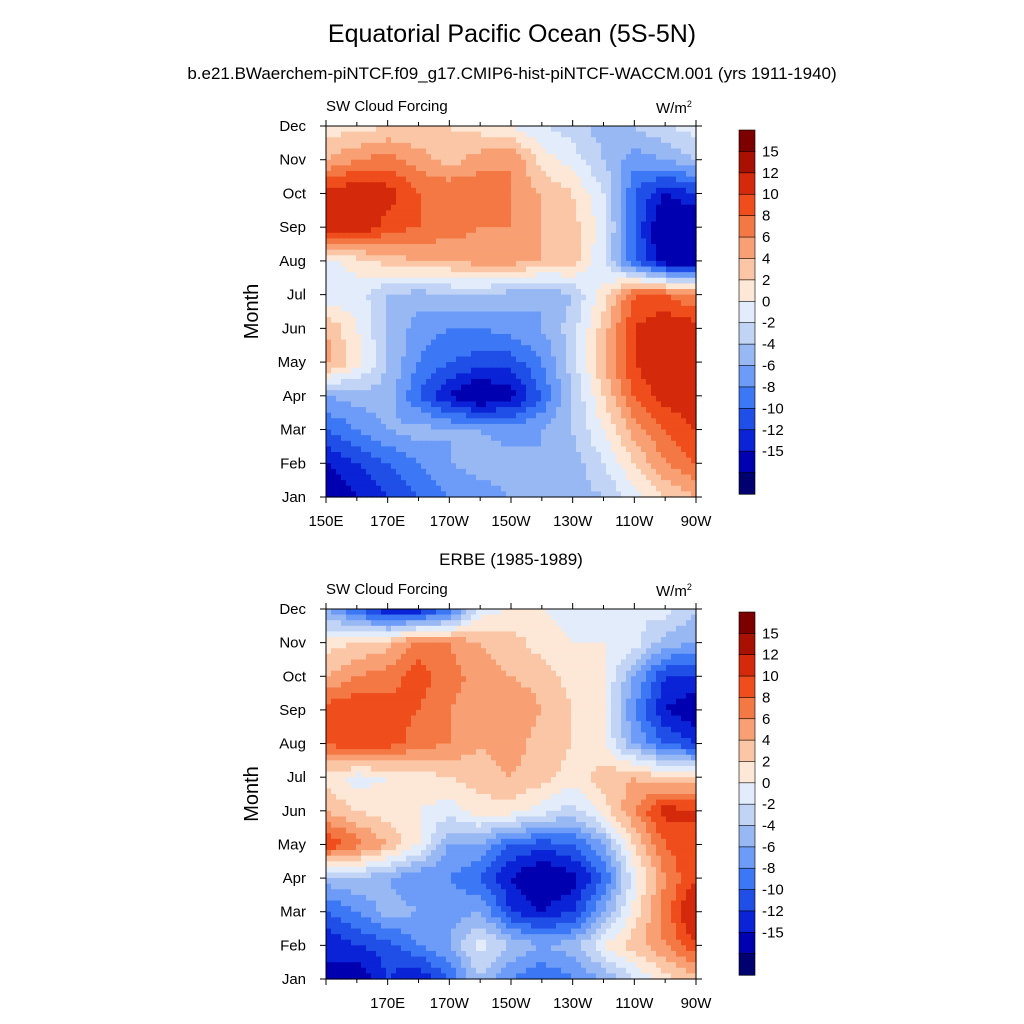  I want to click on colorbar-label: 0, so click(766, 301).